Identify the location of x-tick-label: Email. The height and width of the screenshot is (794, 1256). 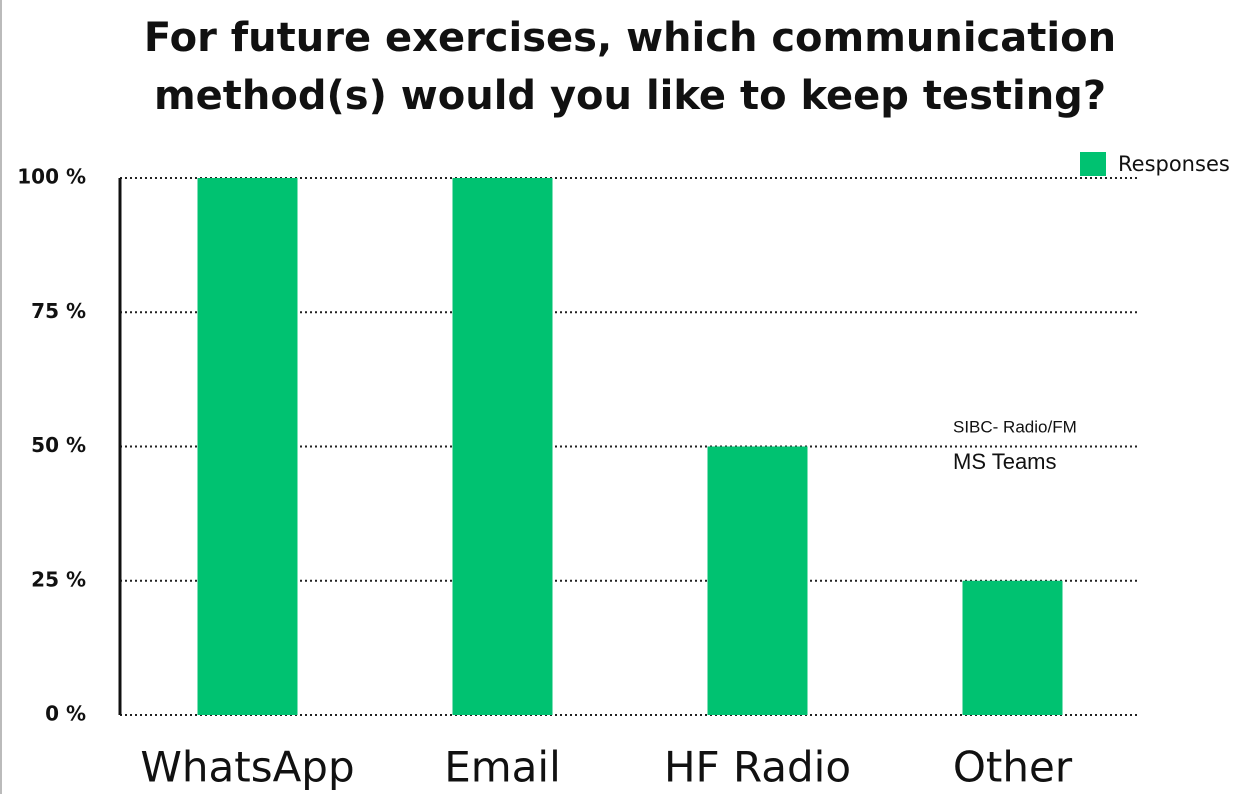
(502, 767).